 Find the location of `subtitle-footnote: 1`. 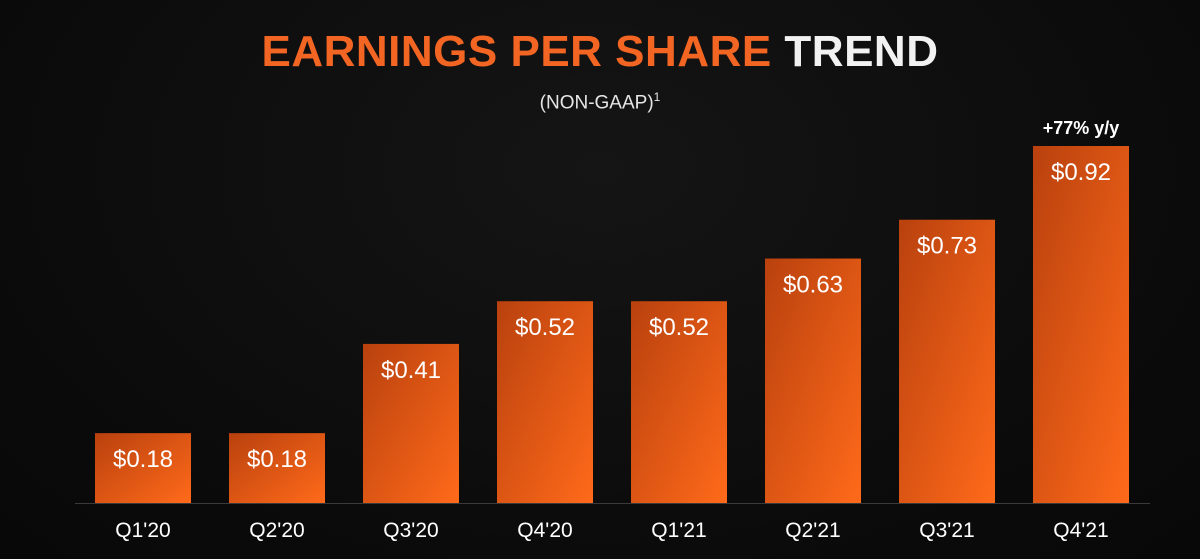

subtitle-footnote: 1 is located at coordinates (657, 97).